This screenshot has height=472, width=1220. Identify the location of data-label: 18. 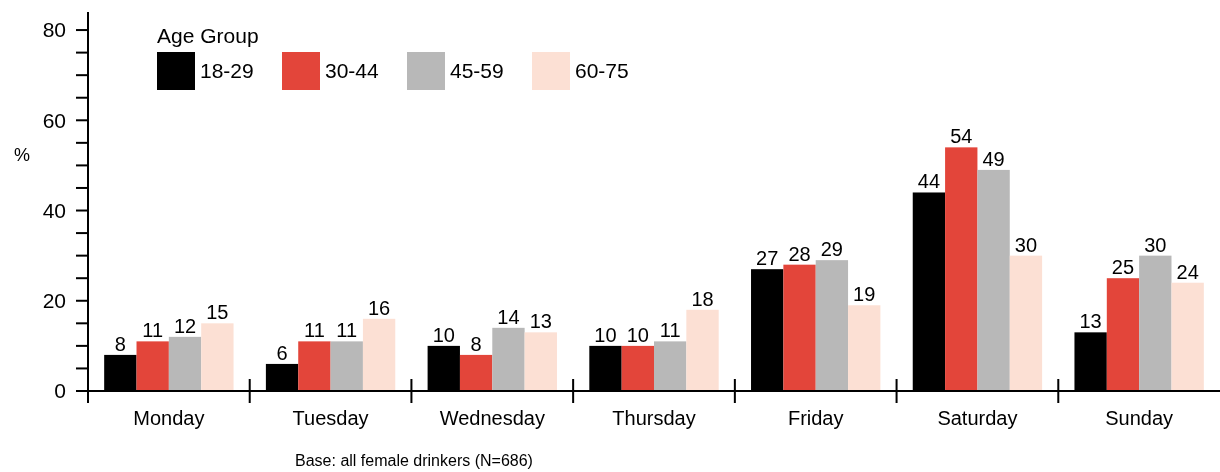
(702, 298).